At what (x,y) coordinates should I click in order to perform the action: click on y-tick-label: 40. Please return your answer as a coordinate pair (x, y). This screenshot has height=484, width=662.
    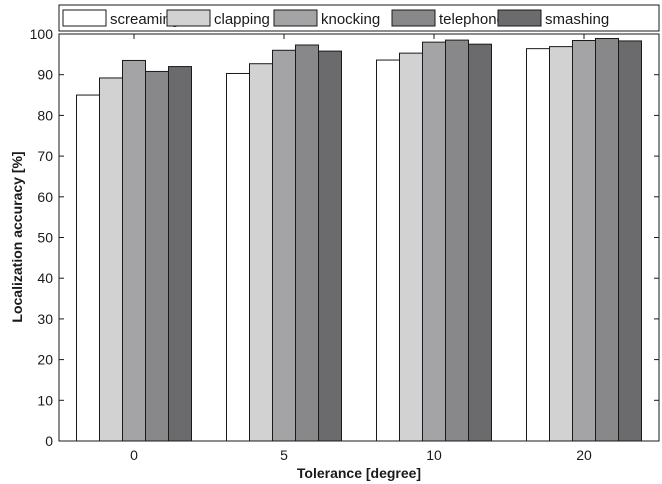
    Looking at the image, I should click on (45, 278).